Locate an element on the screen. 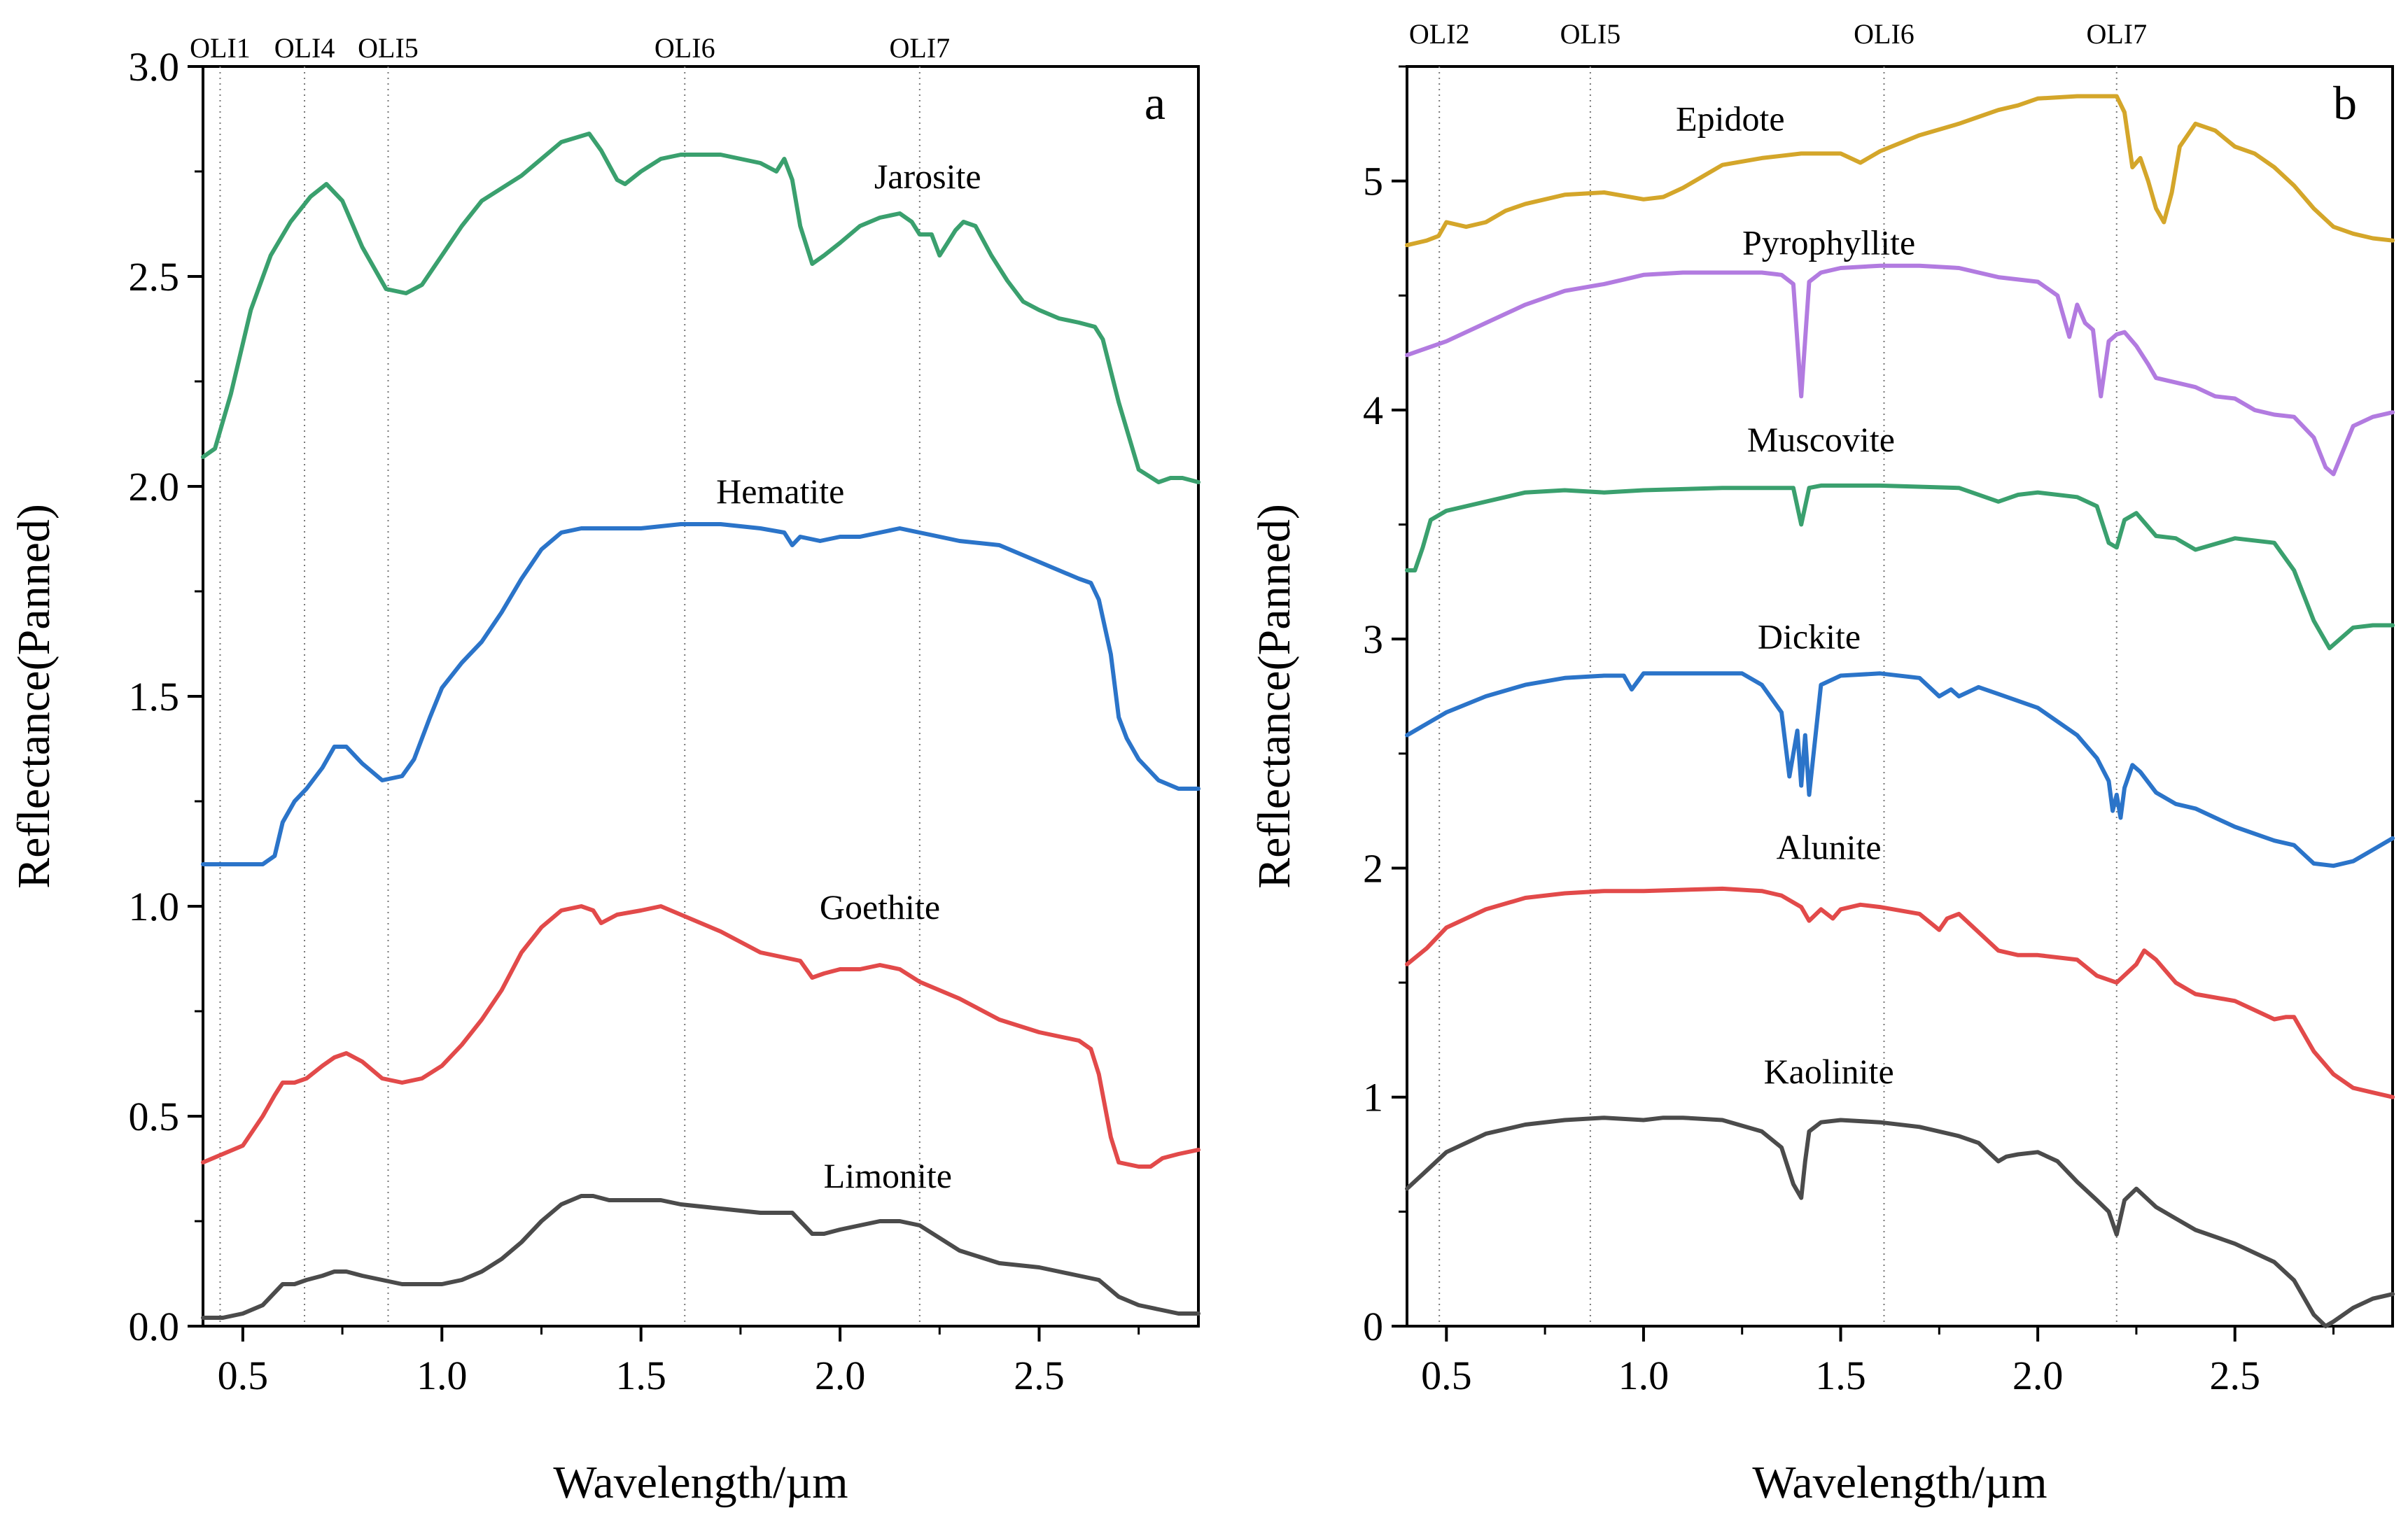 The width and height of the screenshot is (2408, 1527). y-tick-label: 1.0 is located at coordinates (154, 906).